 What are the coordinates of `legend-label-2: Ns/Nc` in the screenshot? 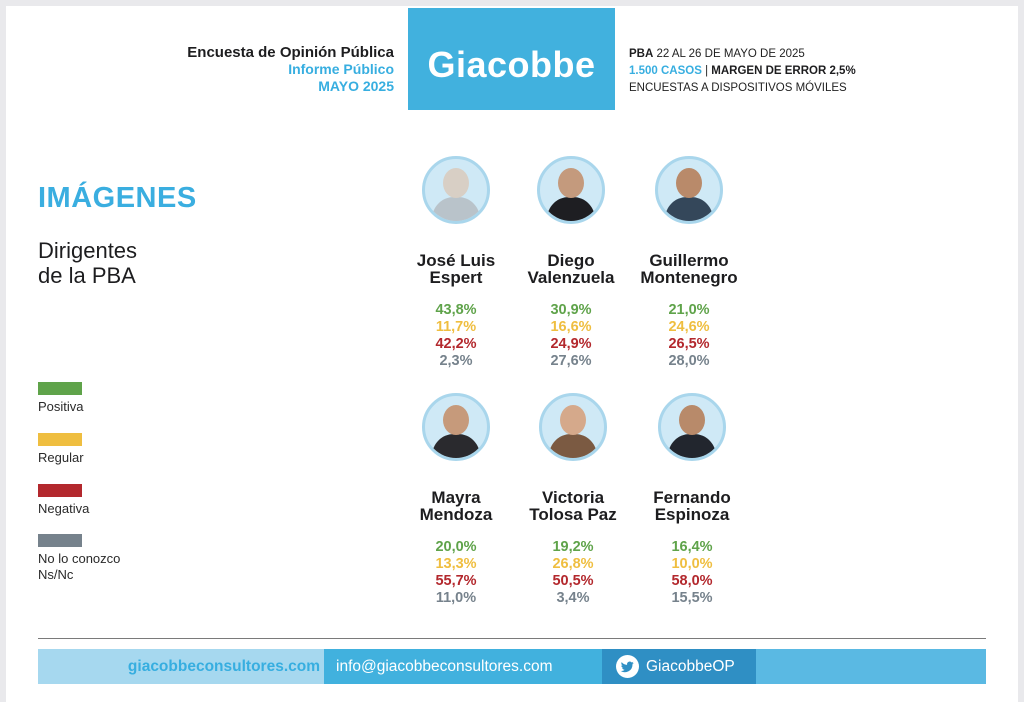 It's located at (56, 574).